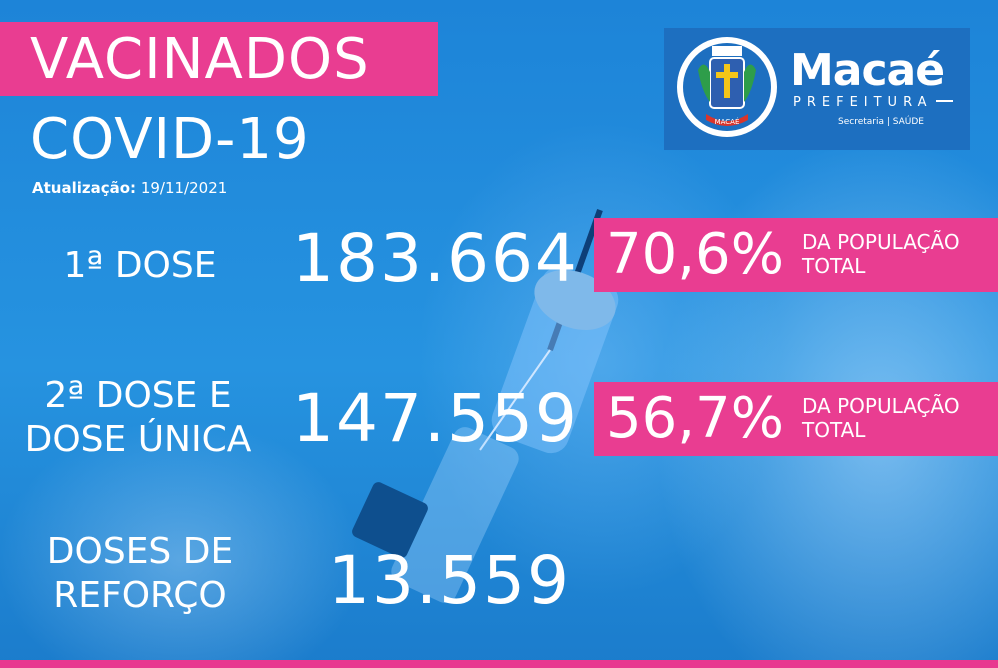  I want to click on brand-subtitle: PREFEITURA, so click(865, 103).